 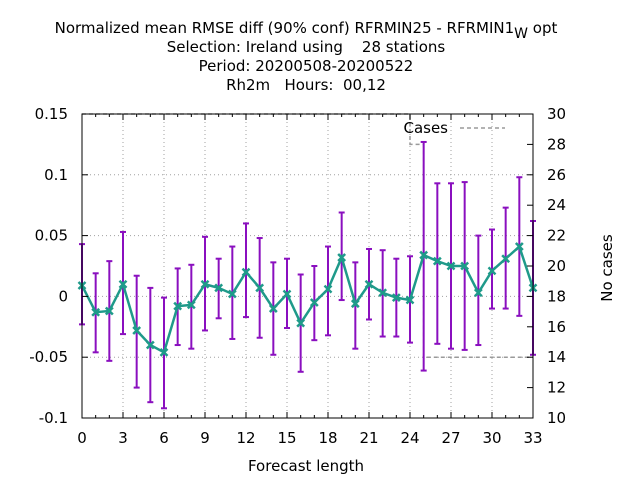 What do you see at coordinates (82, 438) in the screenshot?
I see `x-tick-label: 0` at bounding box center [82, 438].